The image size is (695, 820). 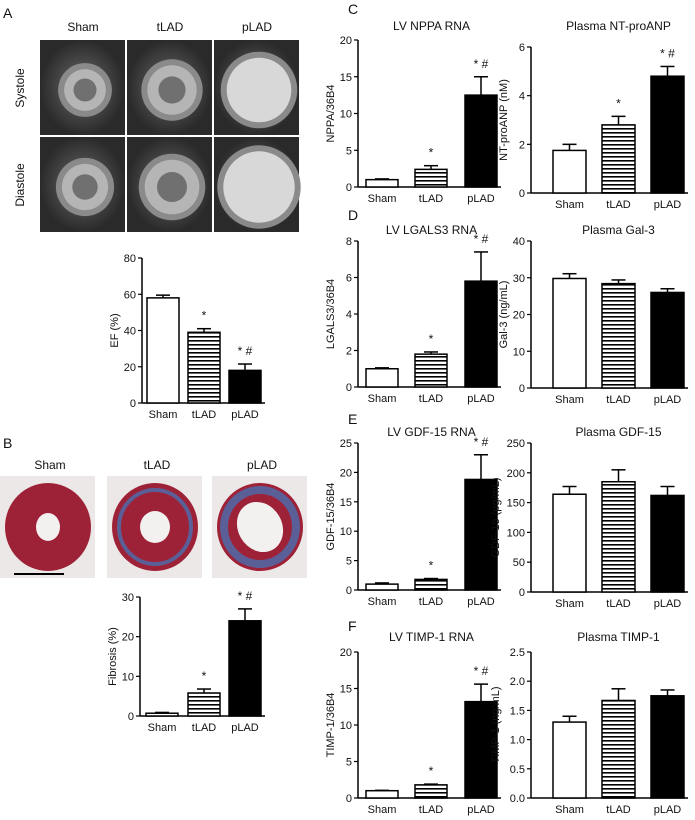 I want to click on histology-column-label: Sham, so click(x=49, y=465).